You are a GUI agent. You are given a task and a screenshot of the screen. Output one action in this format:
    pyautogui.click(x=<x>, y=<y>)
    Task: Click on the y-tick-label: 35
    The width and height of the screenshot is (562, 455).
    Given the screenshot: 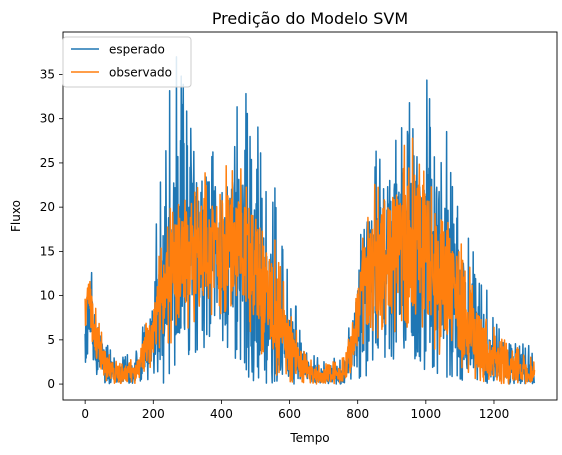 What is the action you would take?
    pyautogui.click(x=47, y=74)
    